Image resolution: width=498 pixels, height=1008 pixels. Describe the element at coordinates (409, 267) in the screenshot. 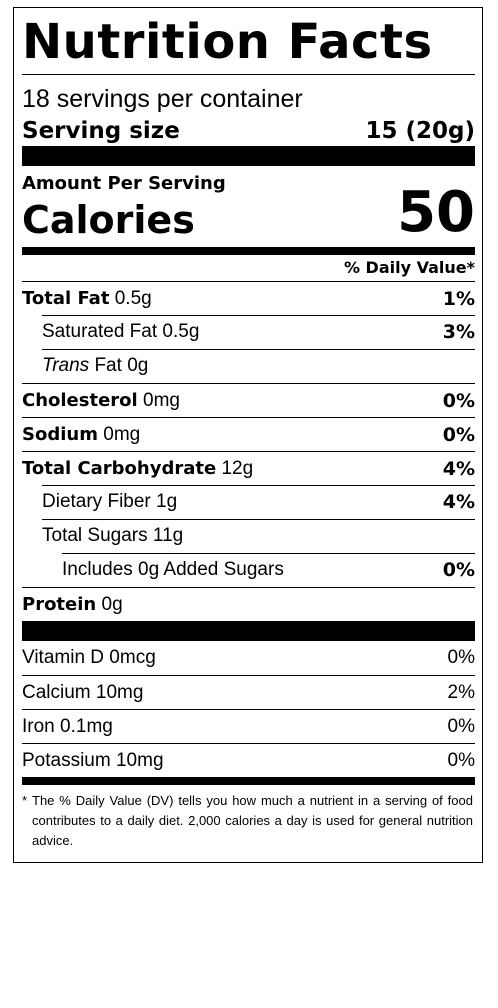

I see `daily-value-header: % Daily Value*` at that location.